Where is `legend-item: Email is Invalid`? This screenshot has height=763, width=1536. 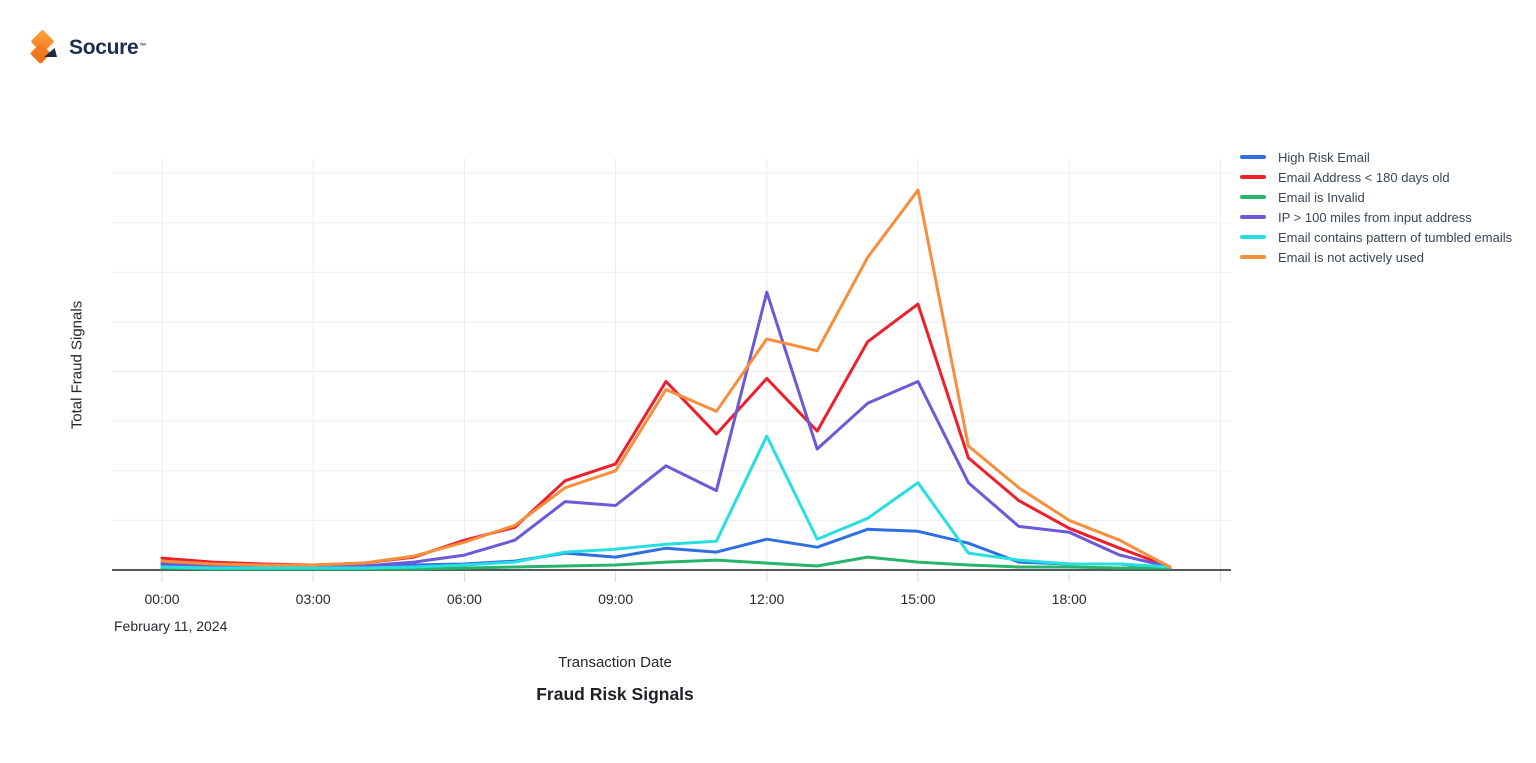 legend-item: Email is Invalid is located at coordinates (1376, 197).